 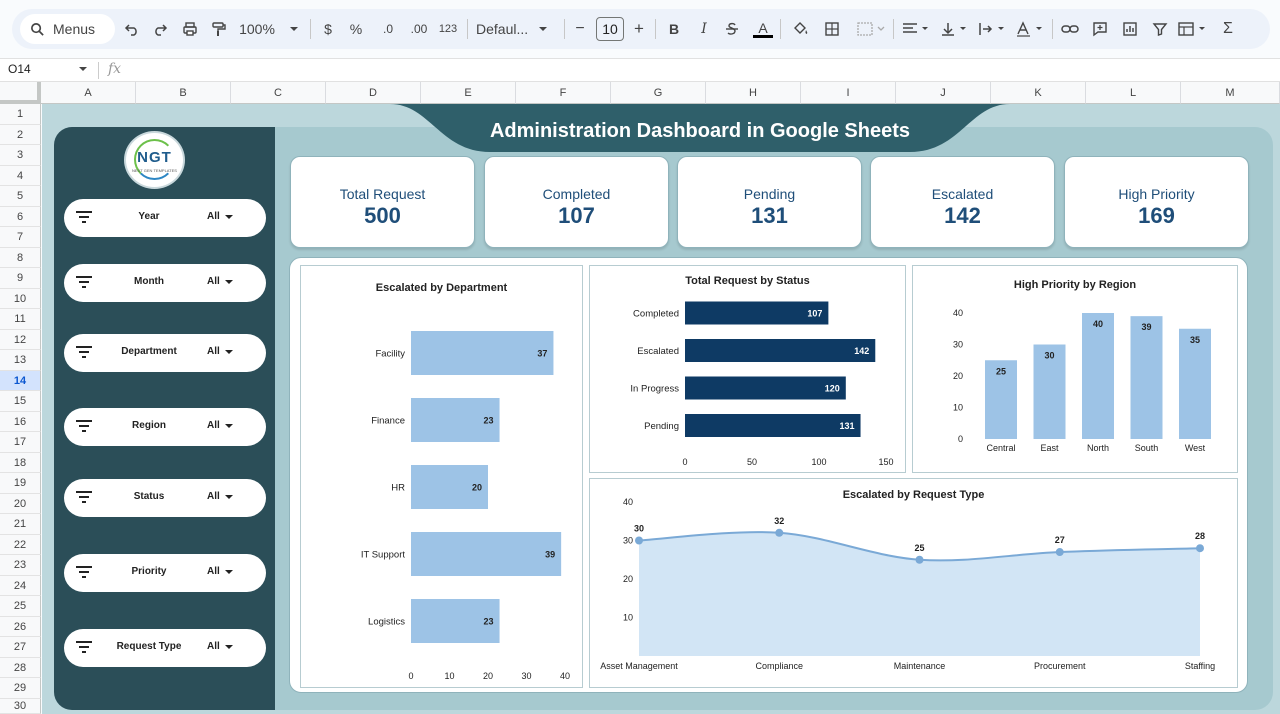 I want to click on row-header: 27, so click(x=20, y=647).